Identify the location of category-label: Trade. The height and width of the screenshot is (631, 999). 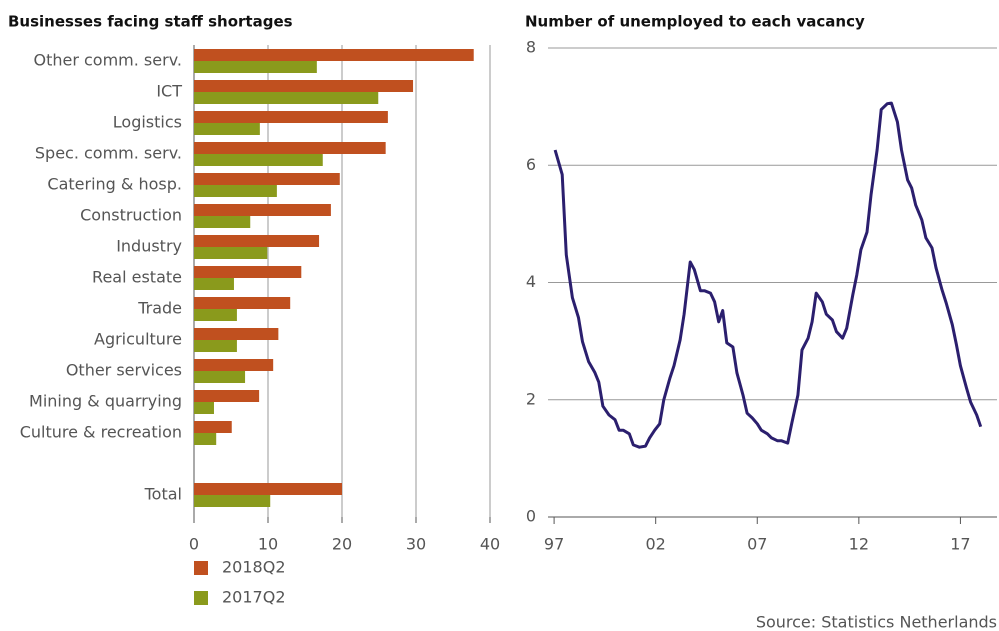
(159, 308).